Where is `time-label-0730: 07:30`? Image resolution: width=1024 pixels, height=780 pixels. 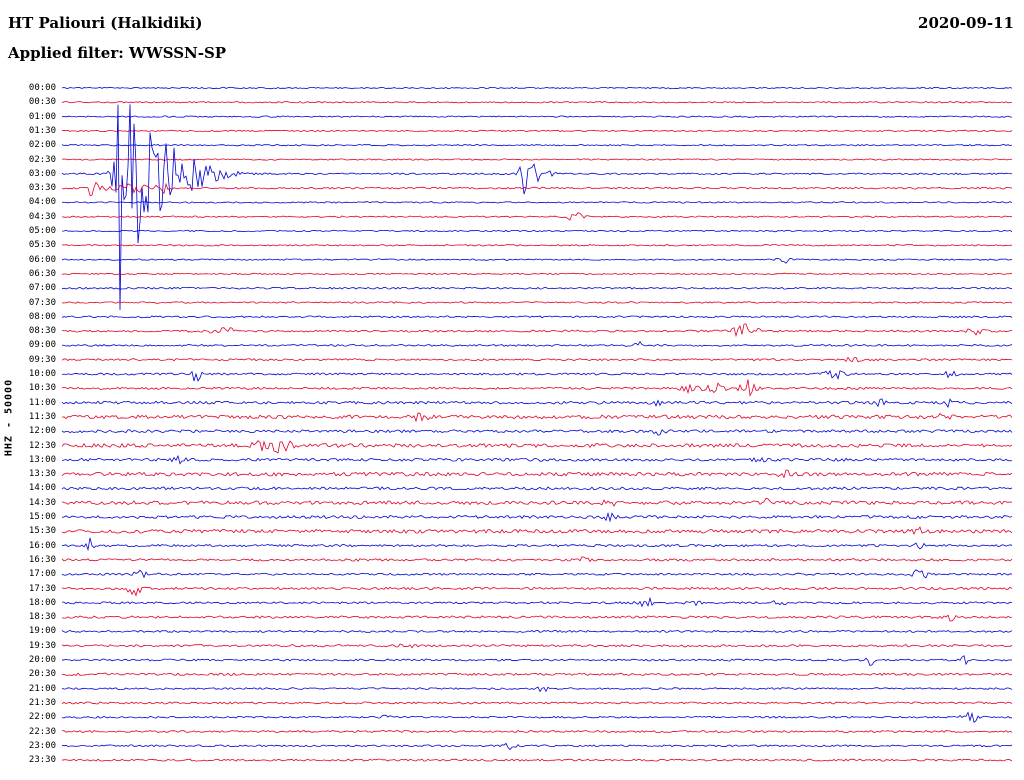
time-label-0730: 07:30 is located at coordinates (42, 302).